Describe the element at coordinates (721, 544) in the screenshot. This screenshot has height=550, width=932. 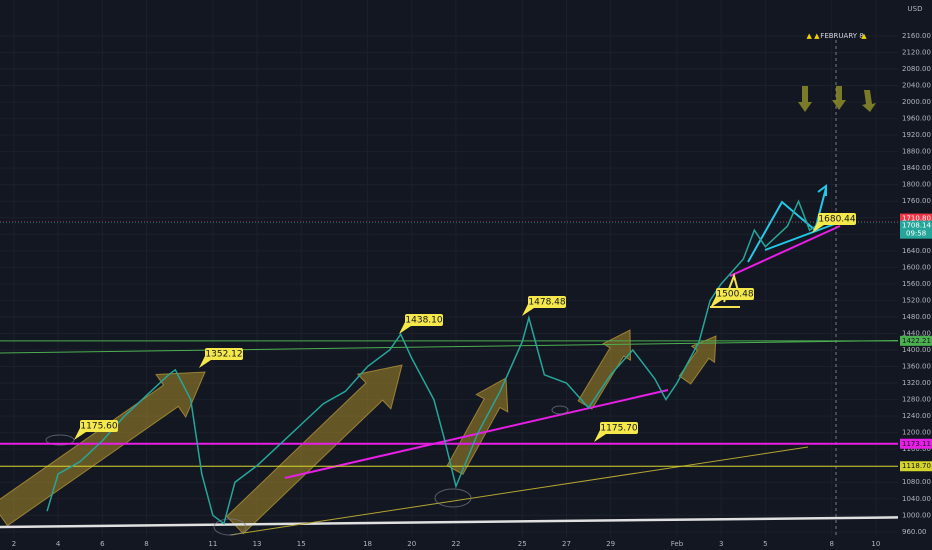
I see `x-tick-label: 3` at that location.